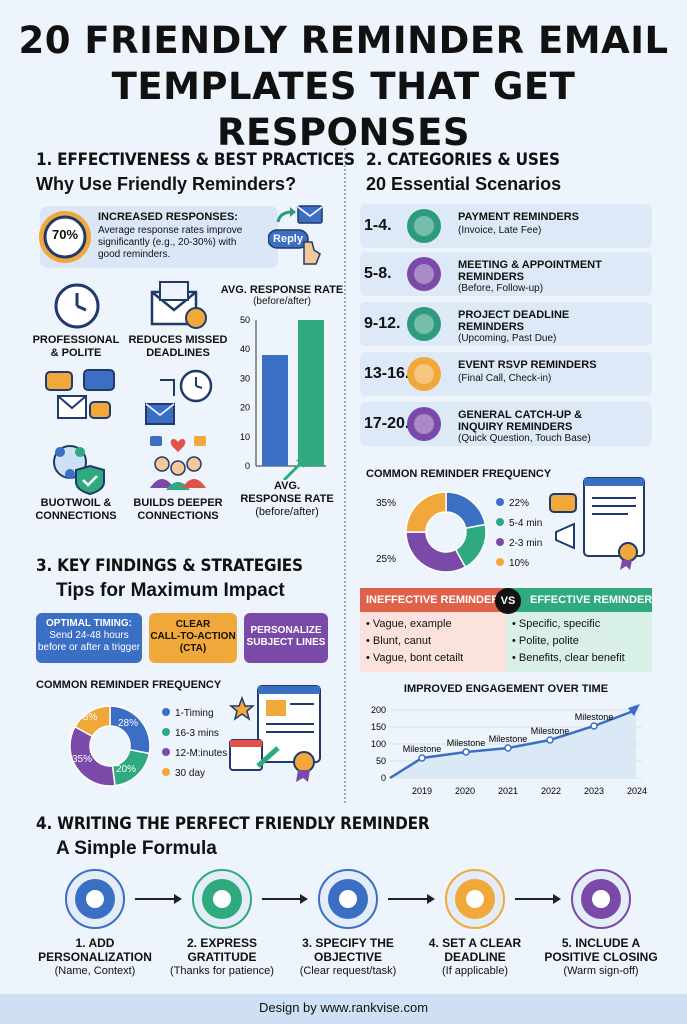  I want to click on legend-label: 12-M:inutes, so click(201, 753).